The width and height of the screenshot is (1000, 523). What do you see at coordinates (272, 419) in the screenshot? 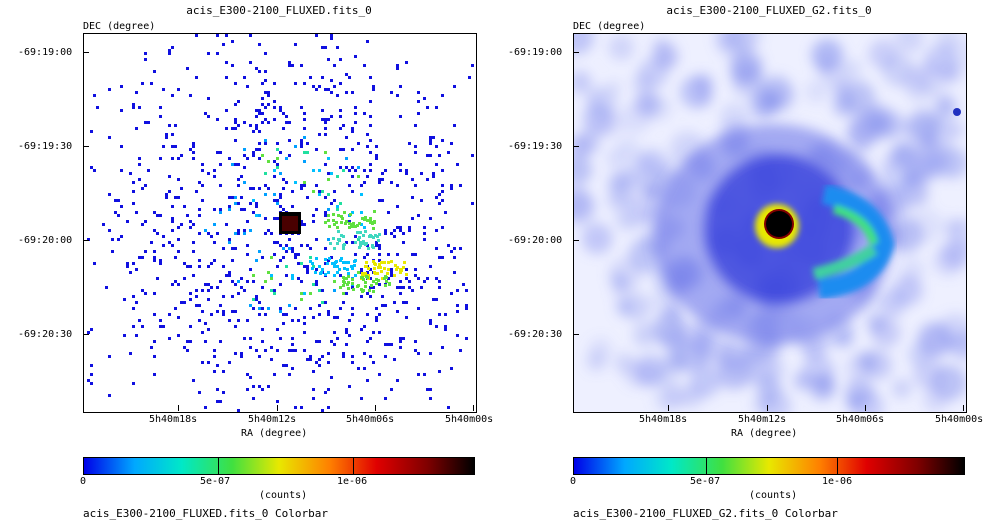
I see `ra-tick-left-2: 5h40m12s` at bounding box center [272, 419].